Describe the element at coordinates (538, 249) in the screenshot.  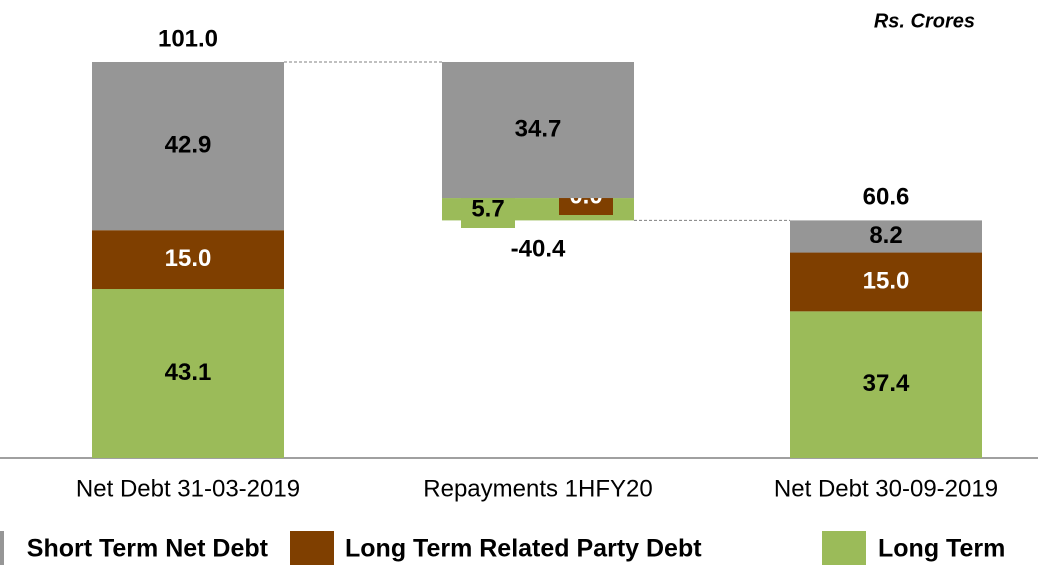
I see `total-label: -40.4` at that location.